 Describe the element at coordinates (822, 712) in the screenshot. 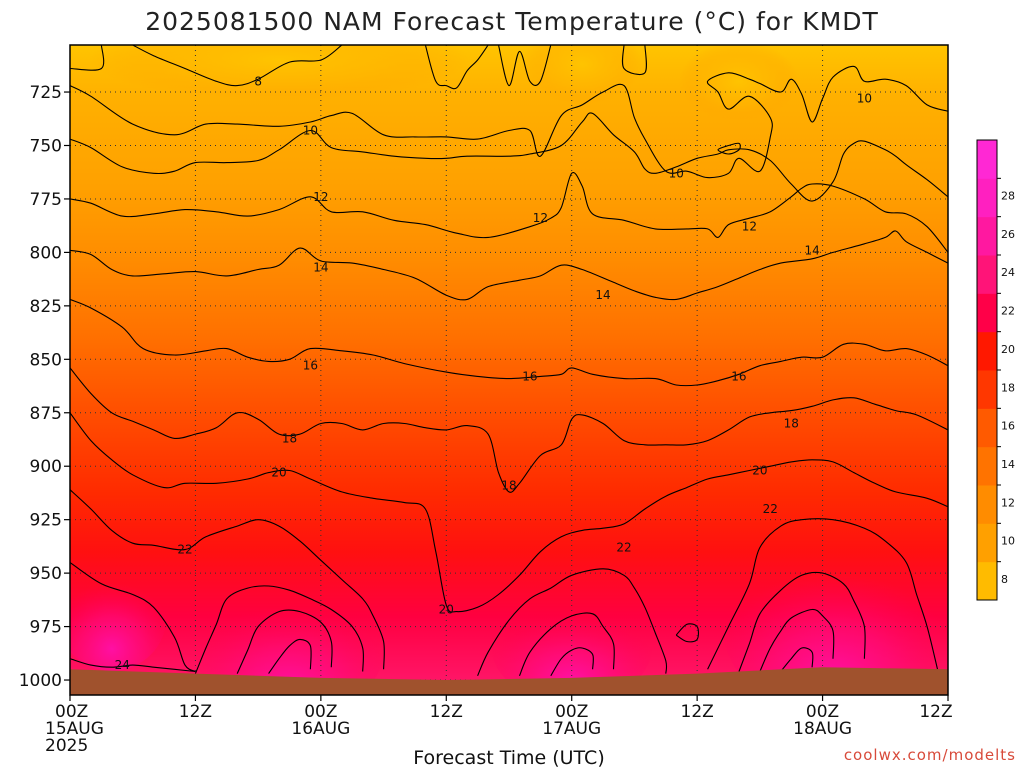

I see `x-tick-label-h72-0: 00Z` at that location.